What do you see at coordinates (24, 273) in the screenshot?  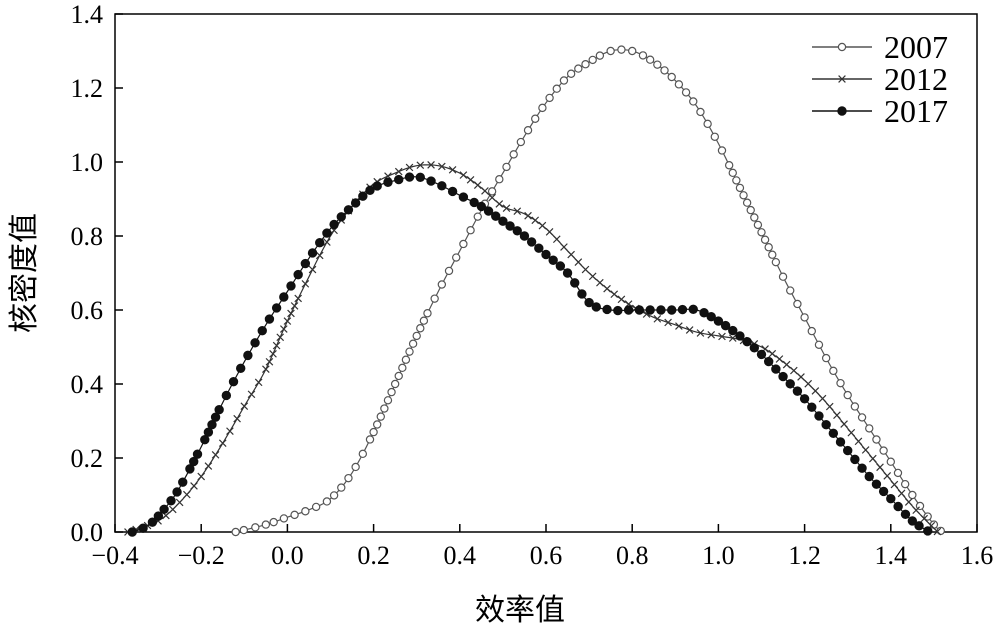 I see `y-axis-title: 核密度值` at bounding box center [24, 273].